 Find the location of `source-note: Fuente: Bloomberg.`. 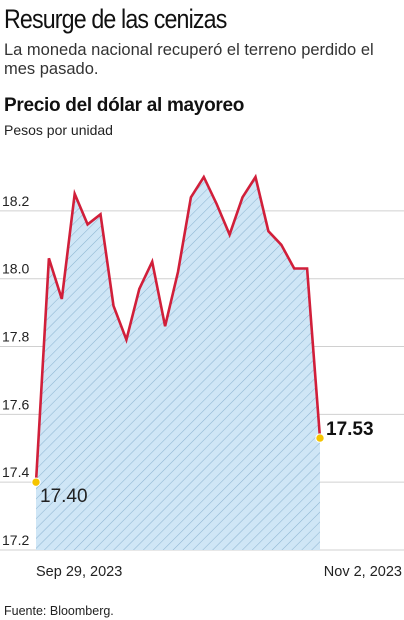

source-note: Fuente: Bloomberg. is located at coordinates (59, 611).